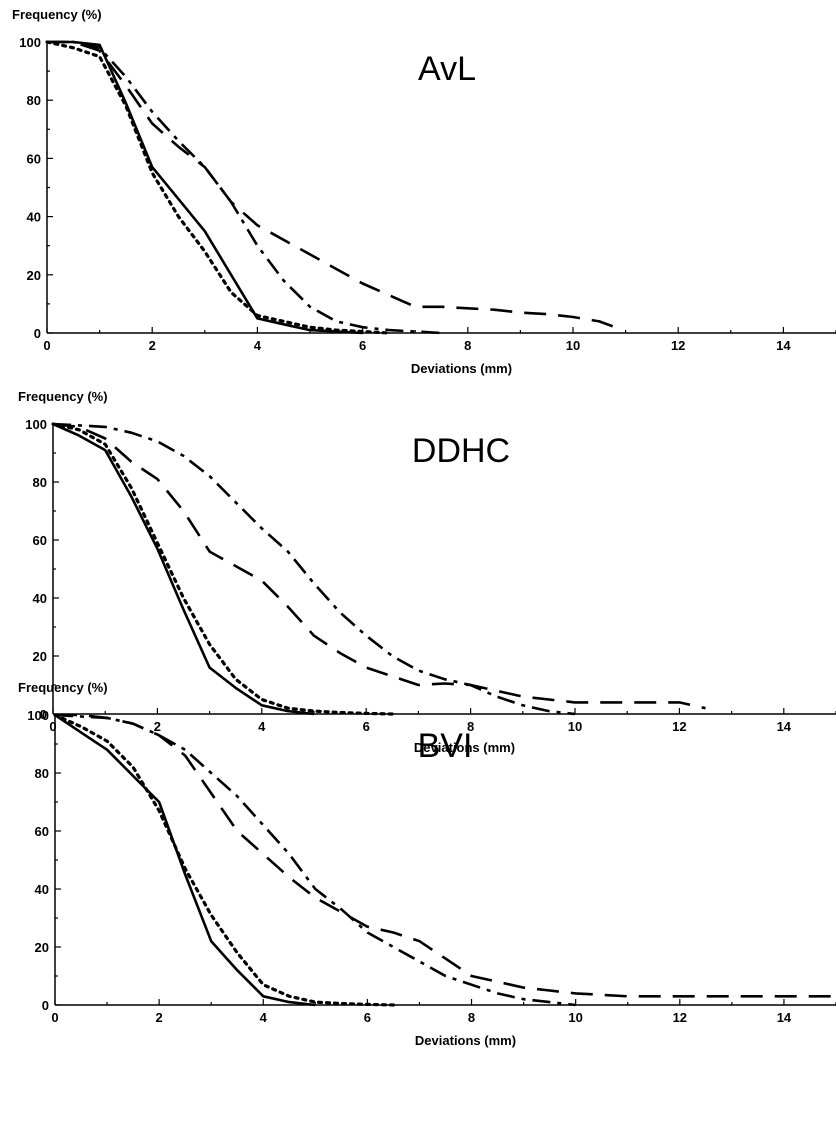 This screenshot has width=836, height=1140. I want to click on chart-title: AvL, so click(447, 69).